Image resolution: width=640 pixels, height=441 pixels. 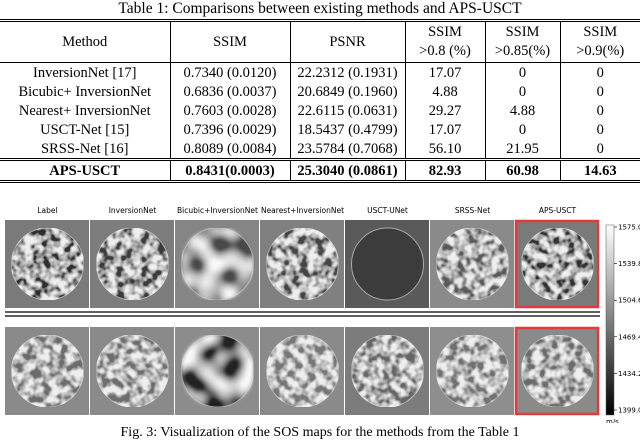 What do you see at coordinates (229, 110) in the screenshot?
I see `table-cell: 0.7603 (0.0028)` at bounding box center [229, 110].